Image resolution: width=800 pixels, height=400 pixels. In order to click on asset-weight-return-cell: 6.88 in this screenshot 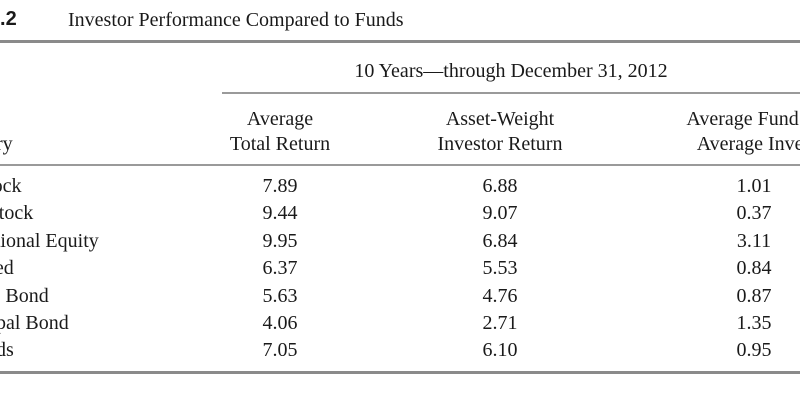, I will do `click(500, 186)`.